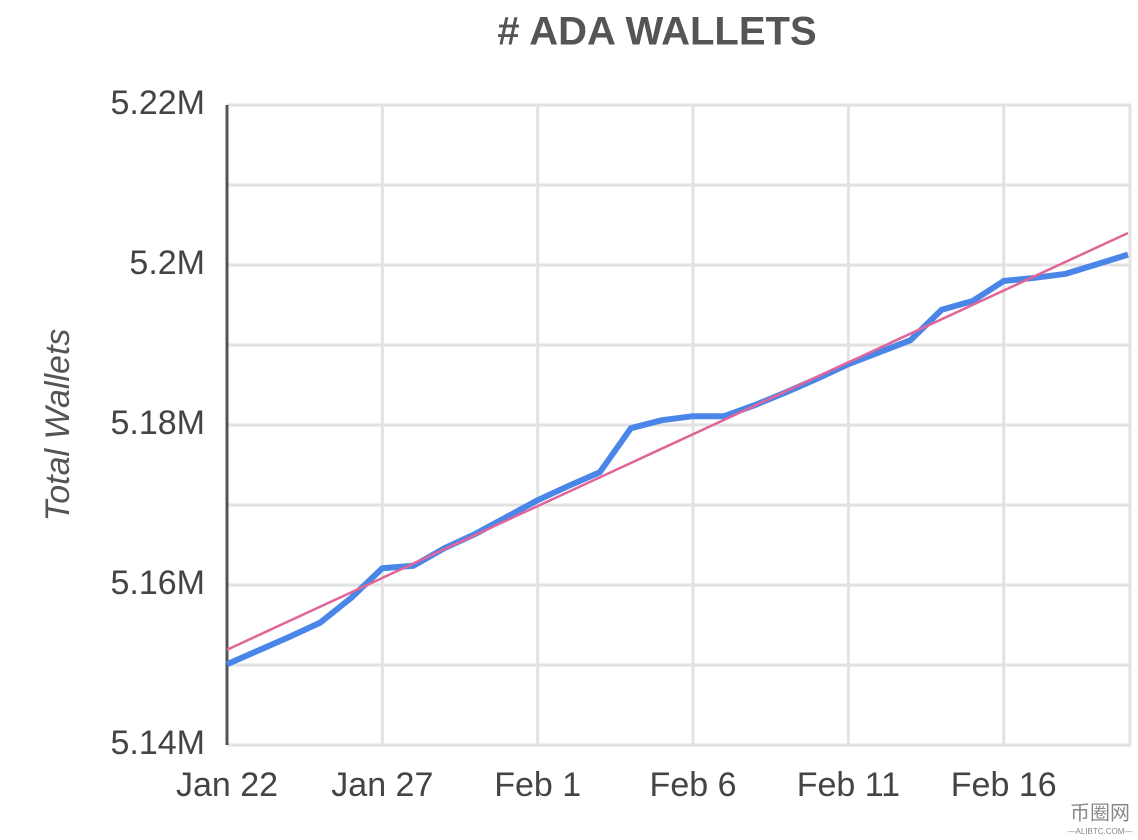 This screenshot has width=1138, height=840. I want to click on x-tick-label: Feb 11, so click(848, 785).